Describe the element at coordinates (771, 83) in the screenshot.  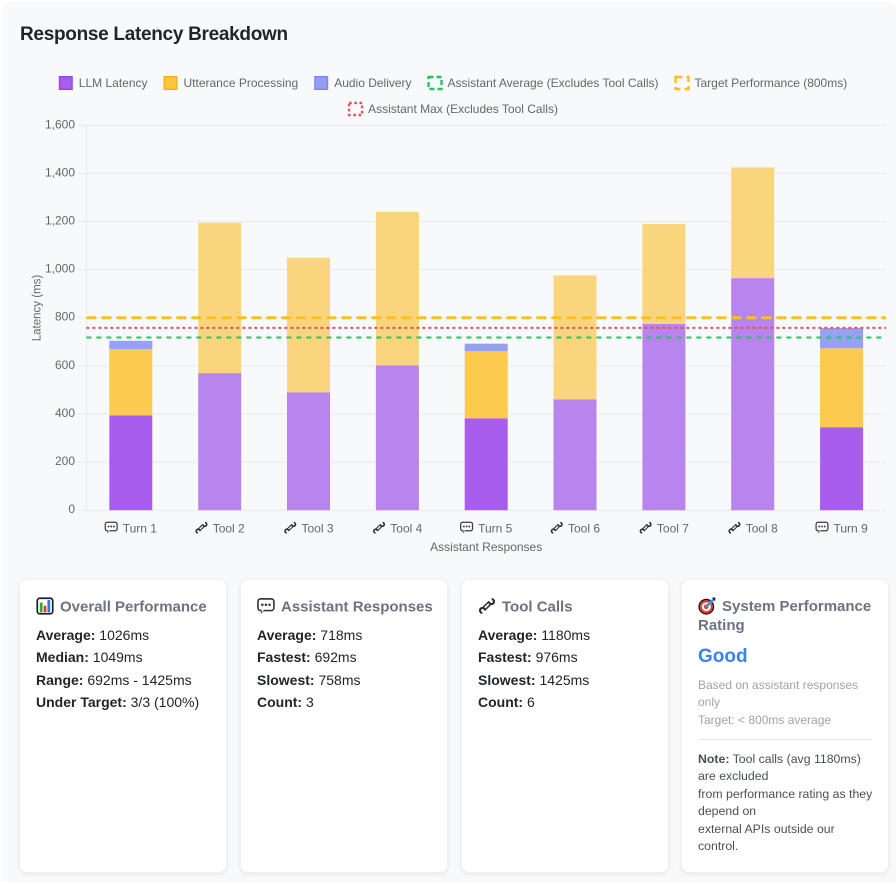
I see `svg-text: Target Performance (800ms)` at that location.